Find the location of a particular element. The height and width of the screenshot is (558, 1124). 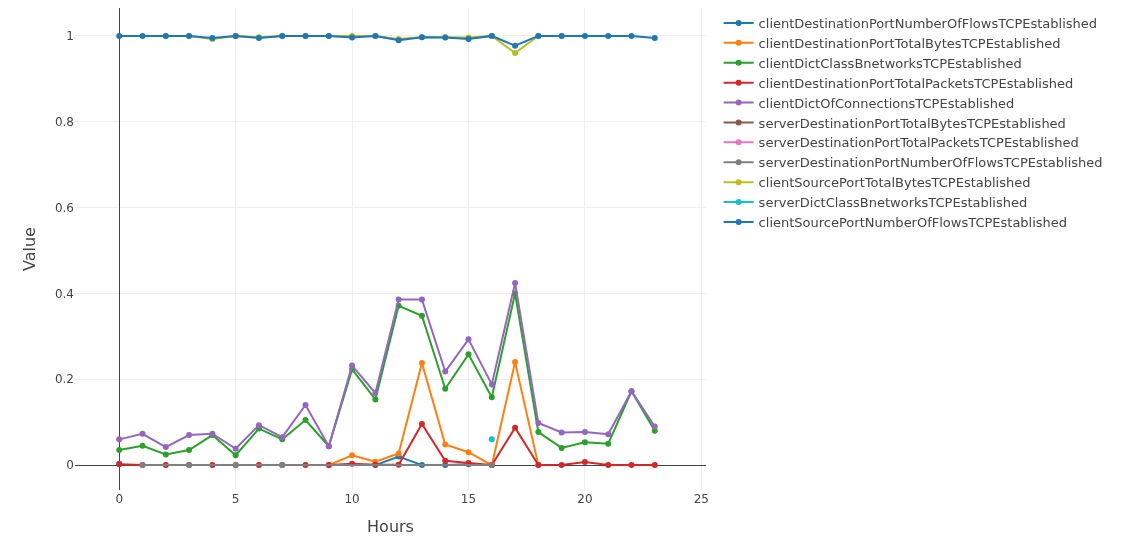

y-tick-label: 0.2 is located at coordinates (64, 379).